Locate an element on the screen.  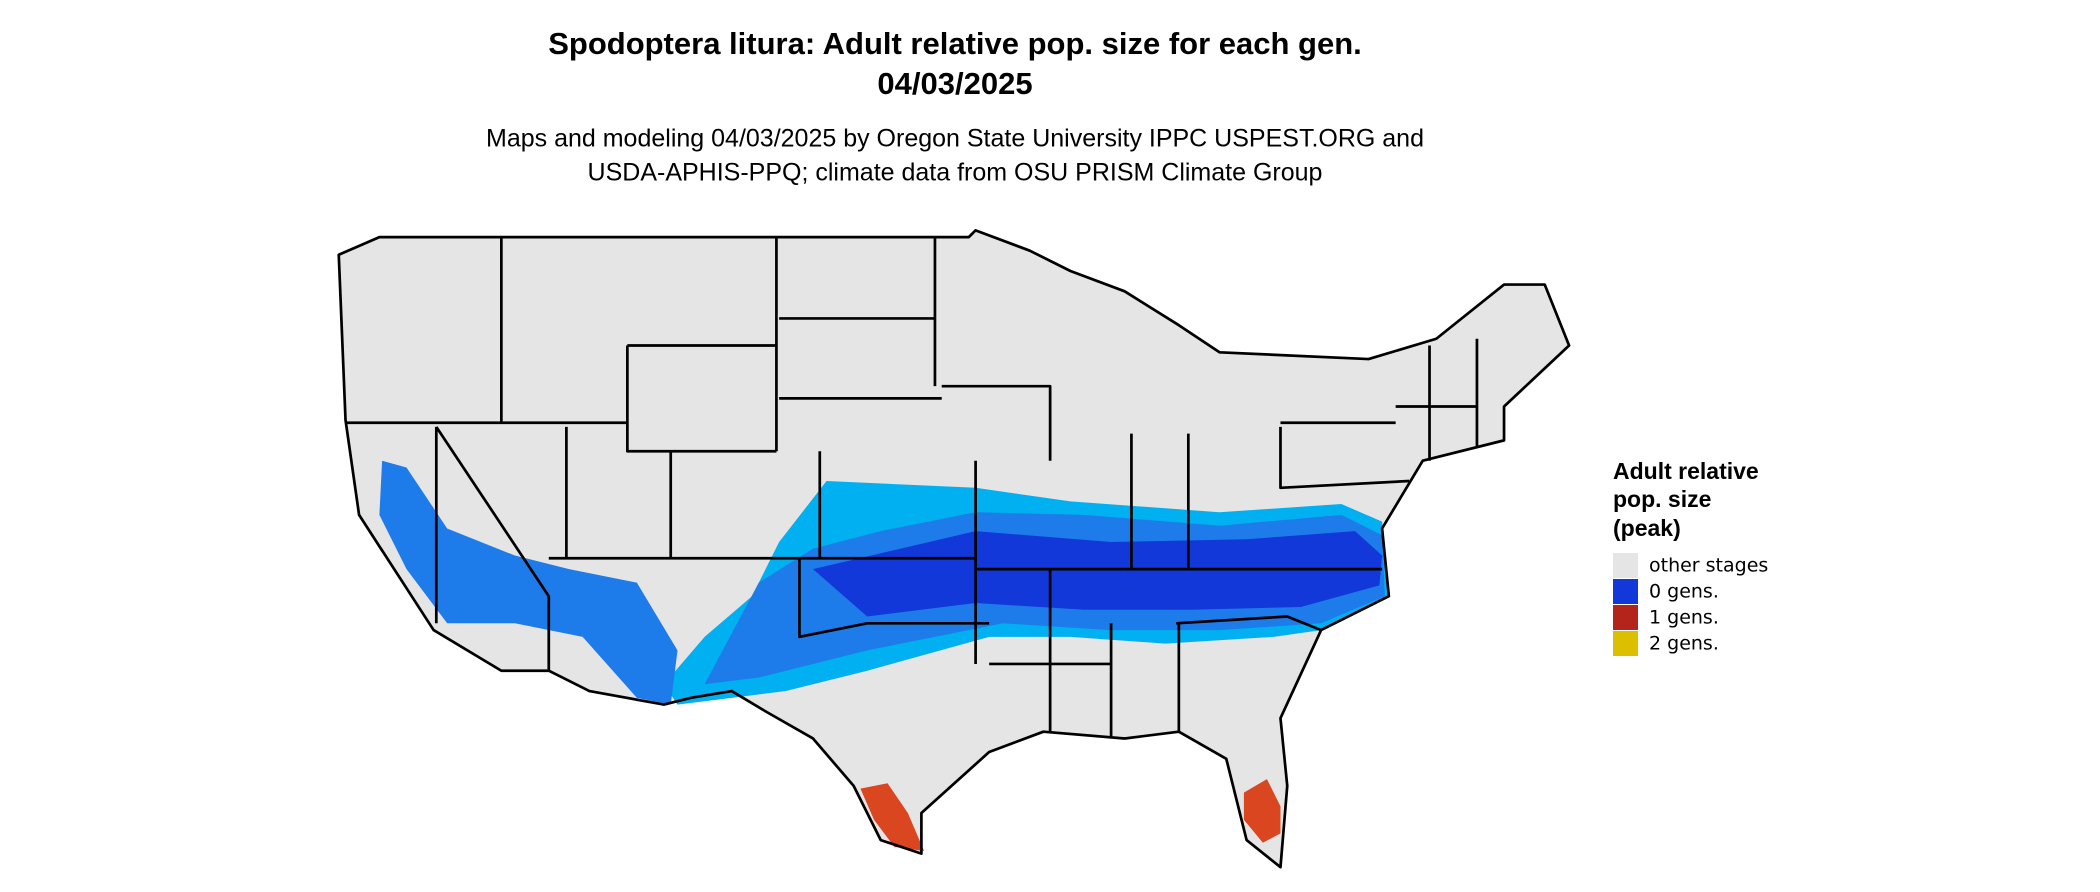
legend-label: 0 gens. is located at coordinates (1684, 592).